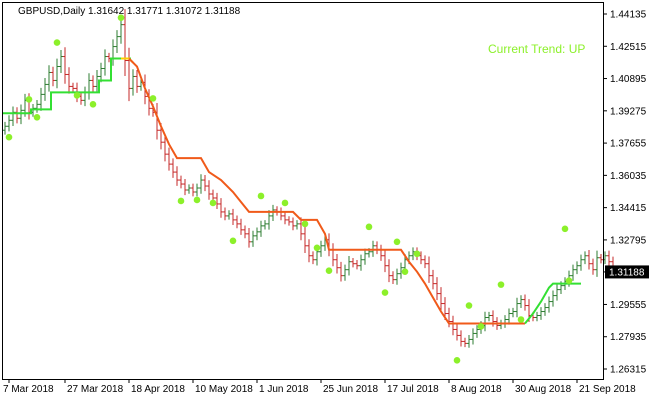 This screenshot has width=650, height=400. Describe the element at coordinates (28, 389) in the screenshot. I see `time-tick-label: 7 Mar 2018` at that location.